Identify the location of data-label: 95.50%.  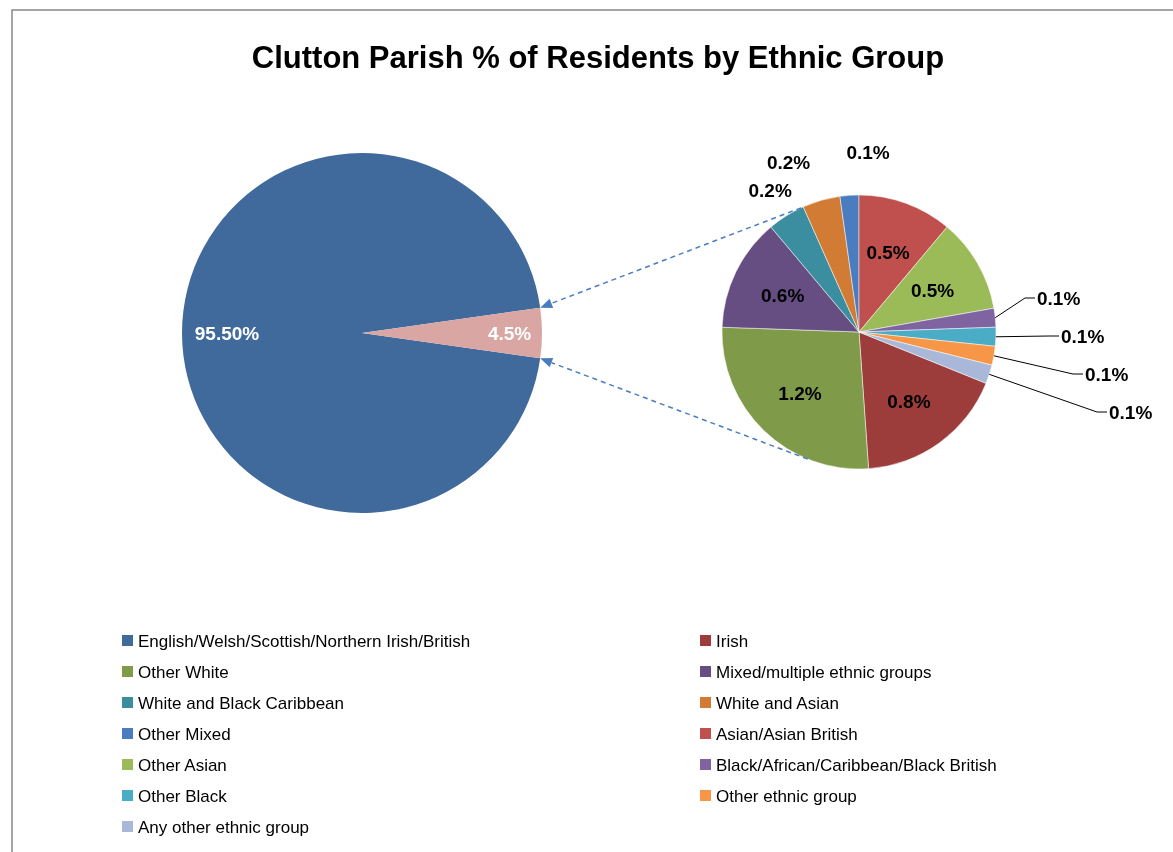
(227, 333).